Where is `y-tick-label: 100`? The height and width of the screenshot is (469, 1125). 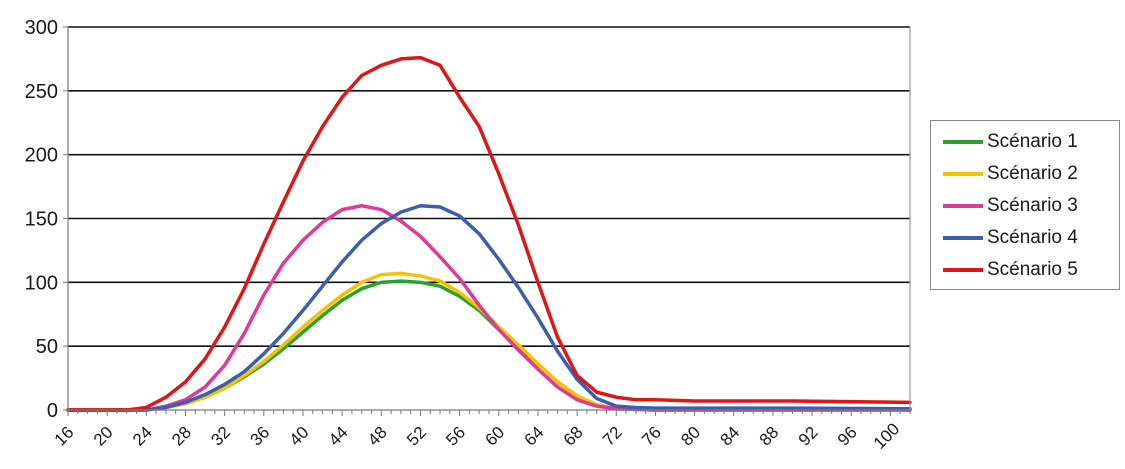
y-tick-label: 100 is located at coordinates (41, 283).